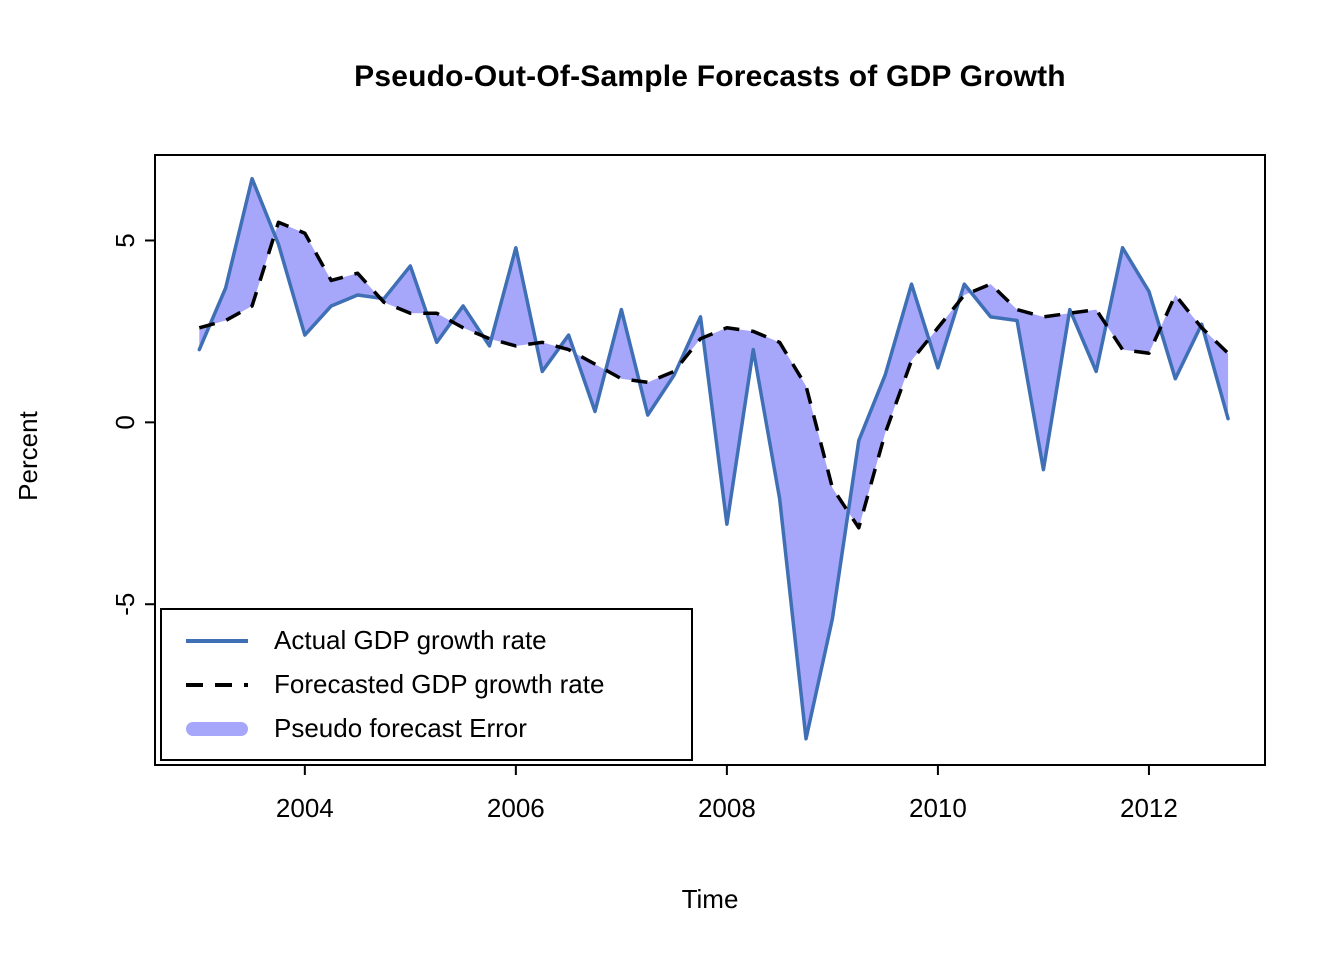 The image size is (1344, 960). What do you see at coordinates (28, 456) in the screenshot?
I see `y-axis-label: Percent` at bounding box center [28, 456].